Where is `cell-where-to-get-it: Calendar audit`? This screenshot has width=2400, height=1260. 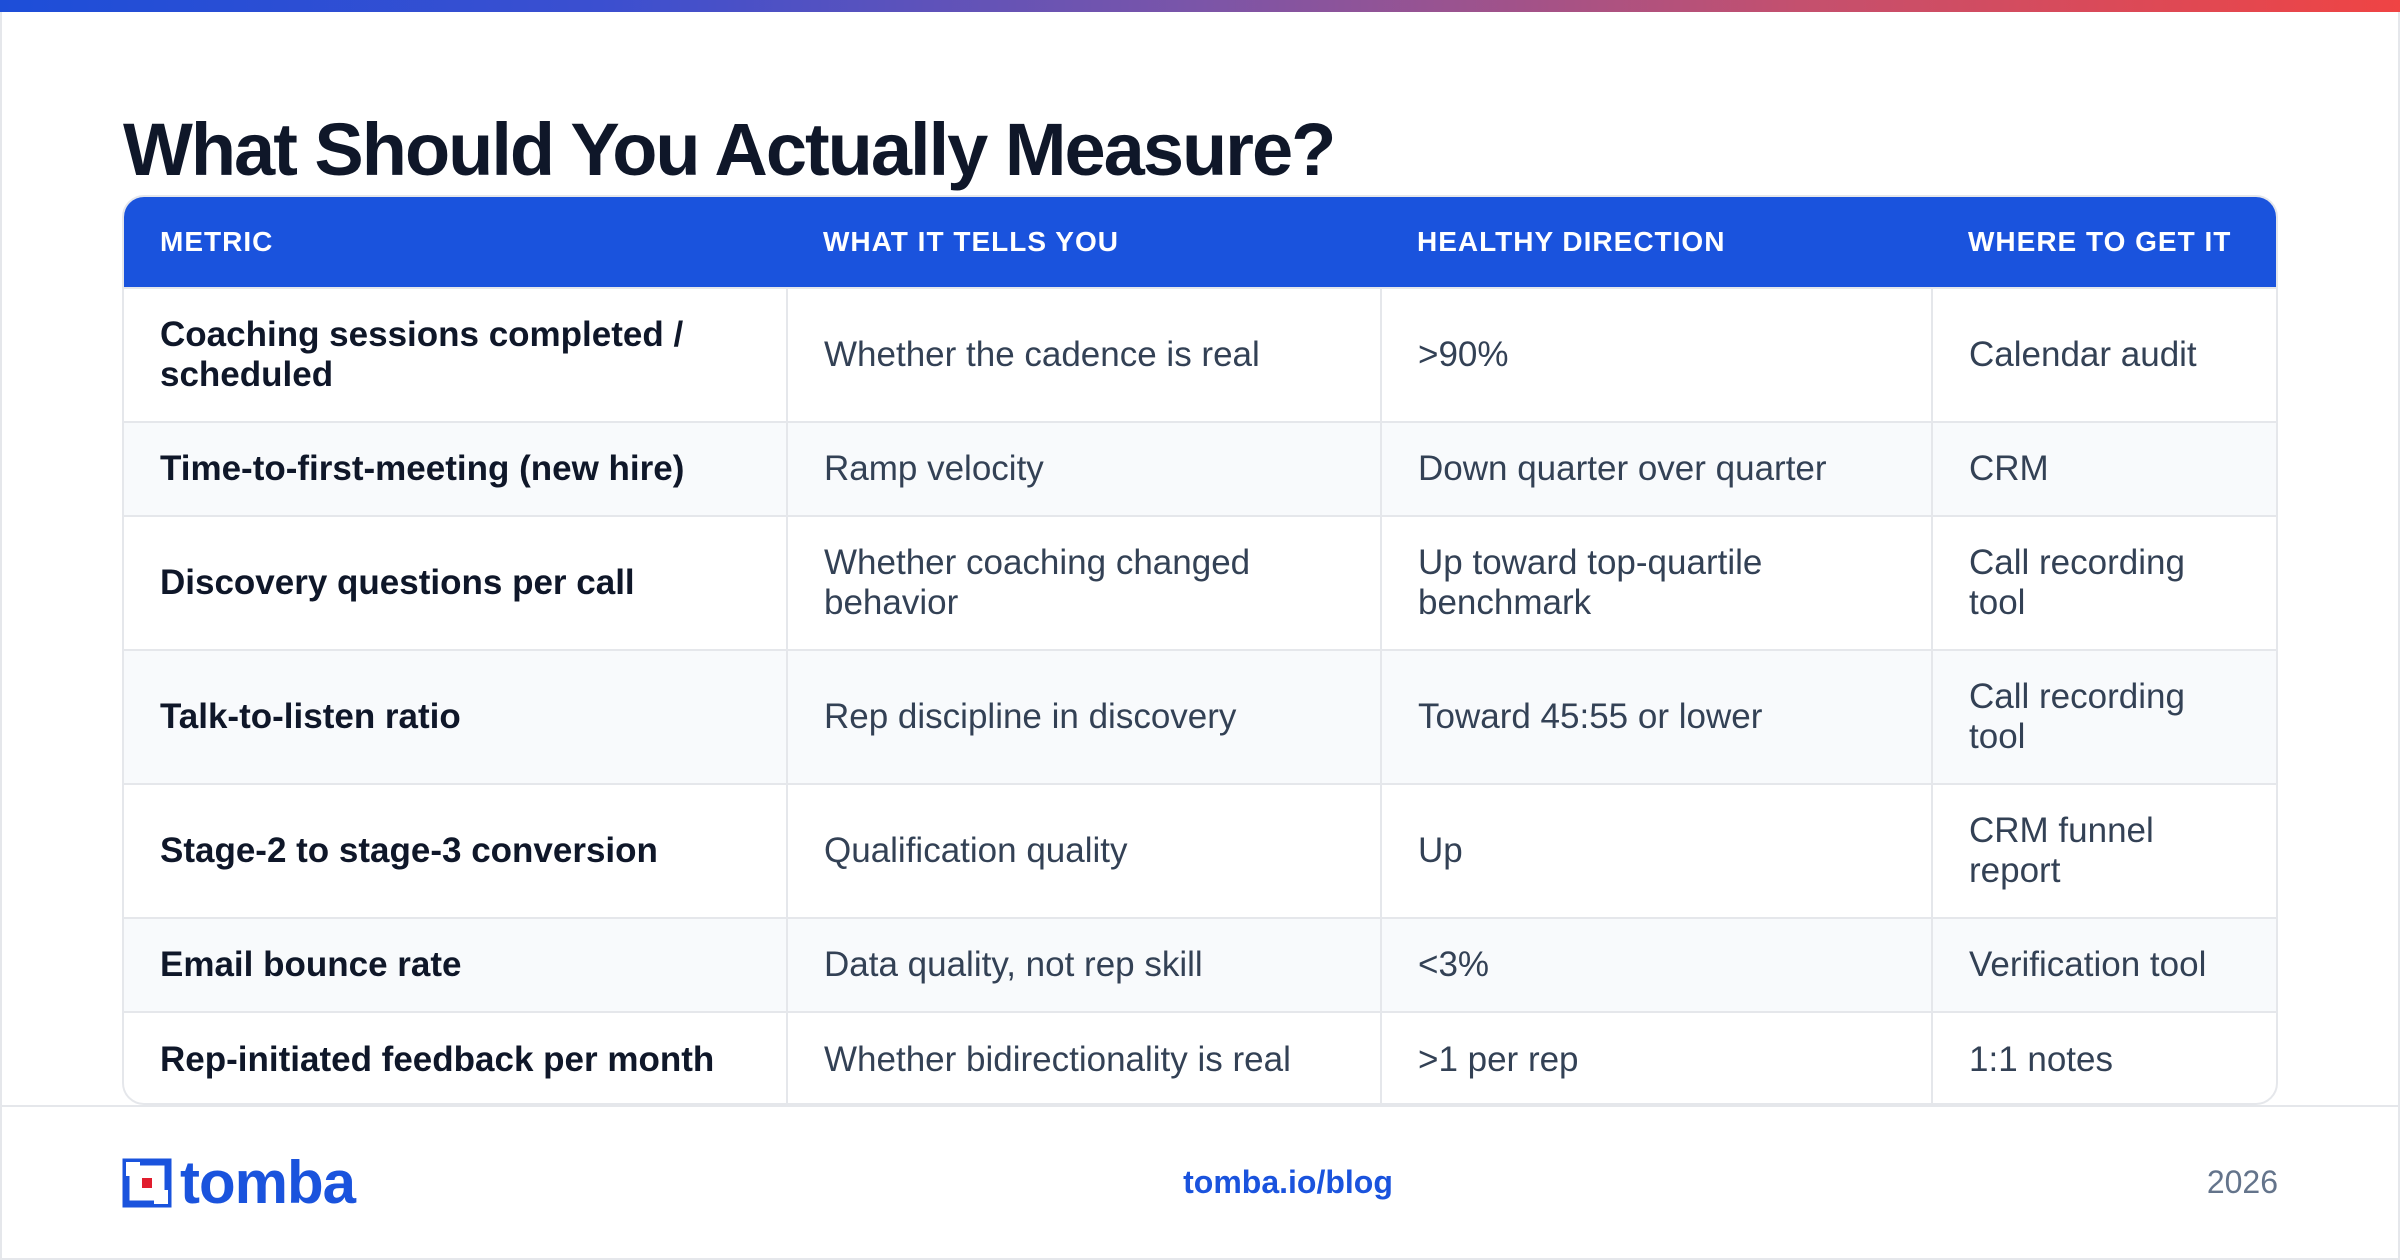
cell-where-to-get-it: Calendar audit is located at coordinates (2103, 354).